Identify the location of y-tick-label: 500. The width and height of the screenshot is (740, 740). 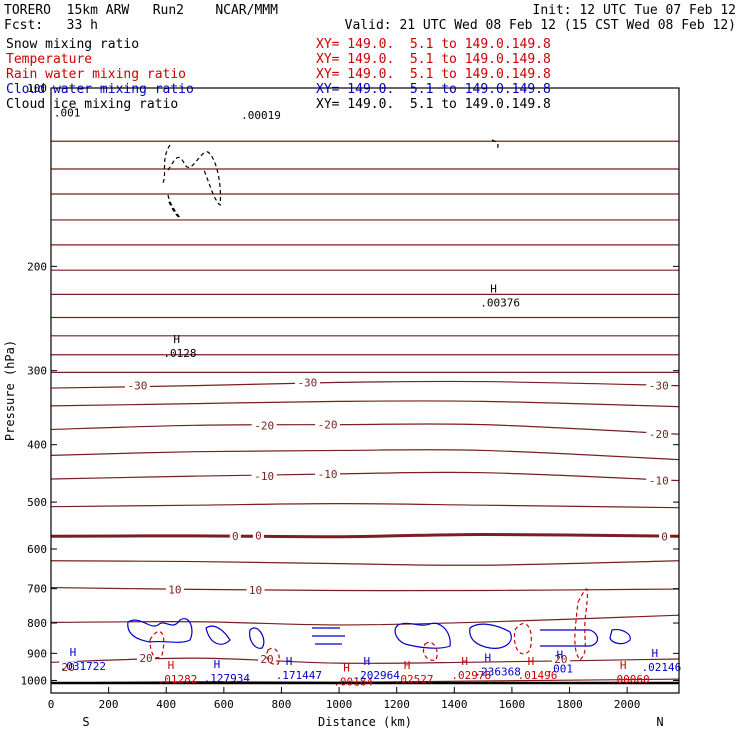
(37, 502).